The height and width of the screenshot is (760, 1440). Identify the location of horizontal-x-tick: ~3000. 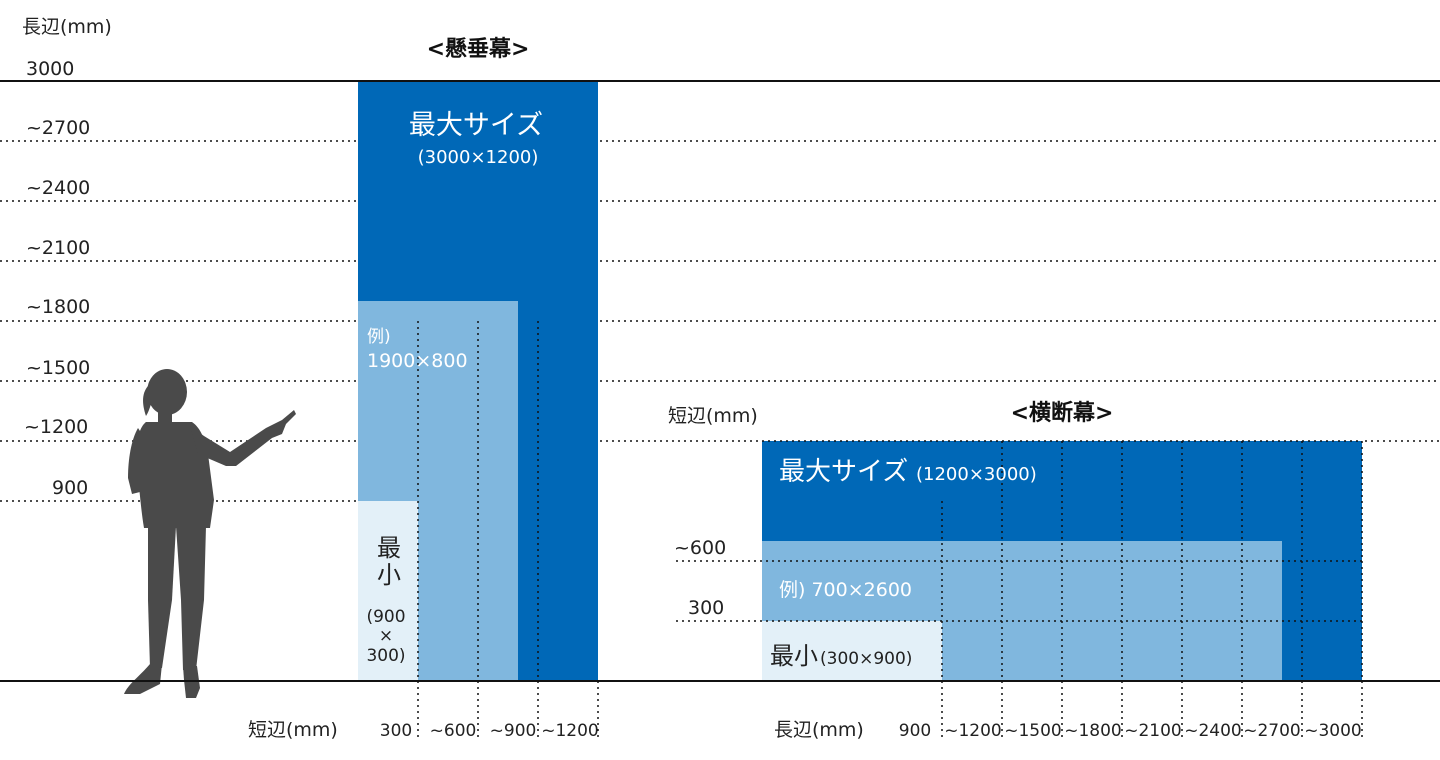
(1333, 731).